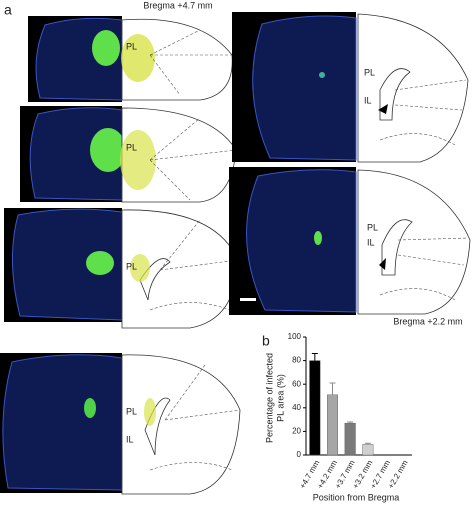  I want to click on bregma-label: Bregma +4.7 mm, so click(177, 5).